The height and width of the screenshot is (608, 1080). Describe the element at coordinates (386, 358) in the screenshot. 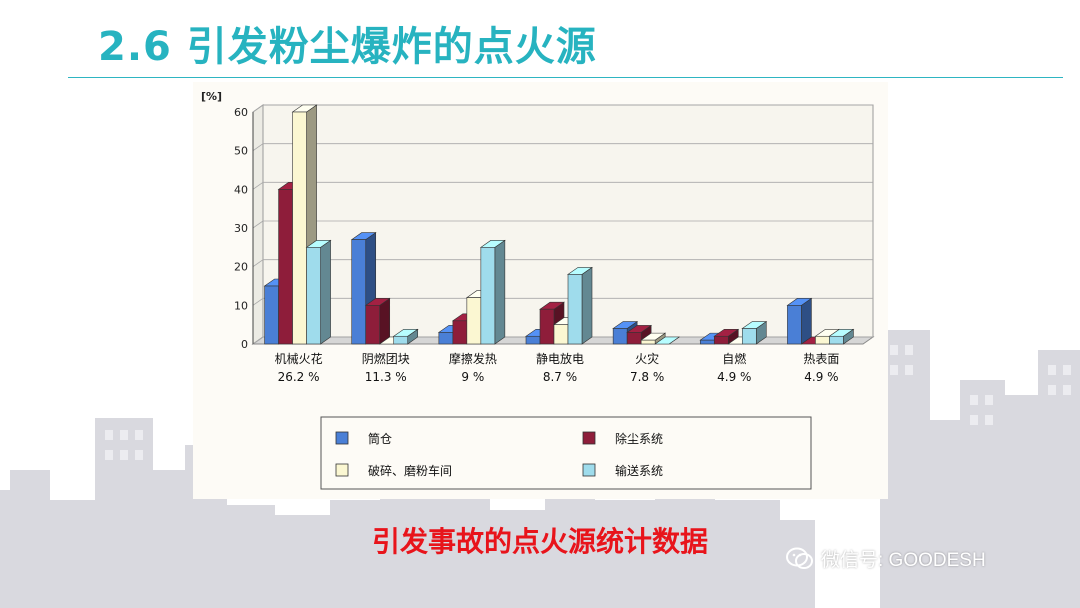

I see `x-category-label: 阴燃团块` at that location.